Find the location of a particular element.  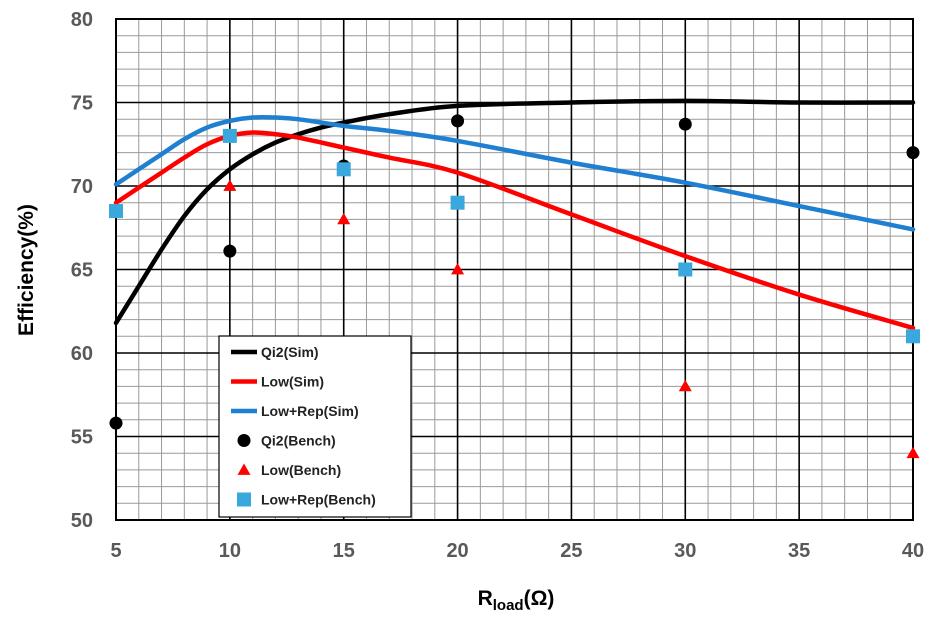

y-tick-label: 60 is located at coordinates (82, 354).